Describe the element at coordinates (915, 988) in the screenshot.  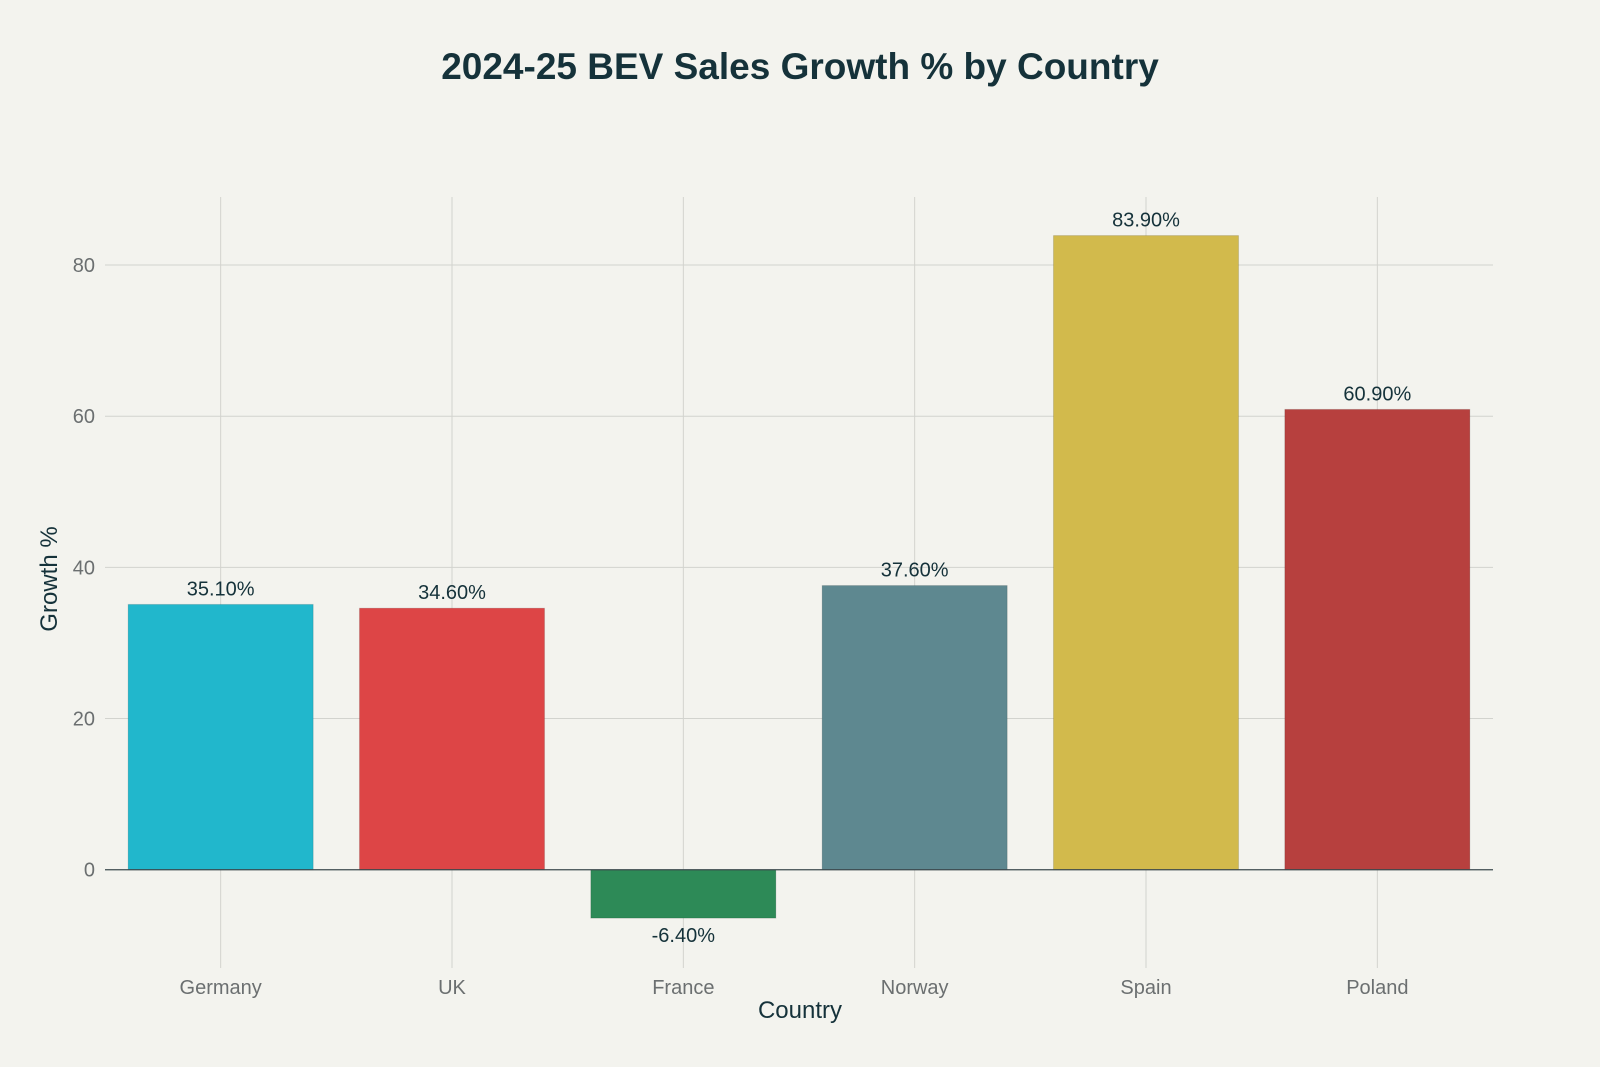
I see `x-tick-label: Norway` at that location.